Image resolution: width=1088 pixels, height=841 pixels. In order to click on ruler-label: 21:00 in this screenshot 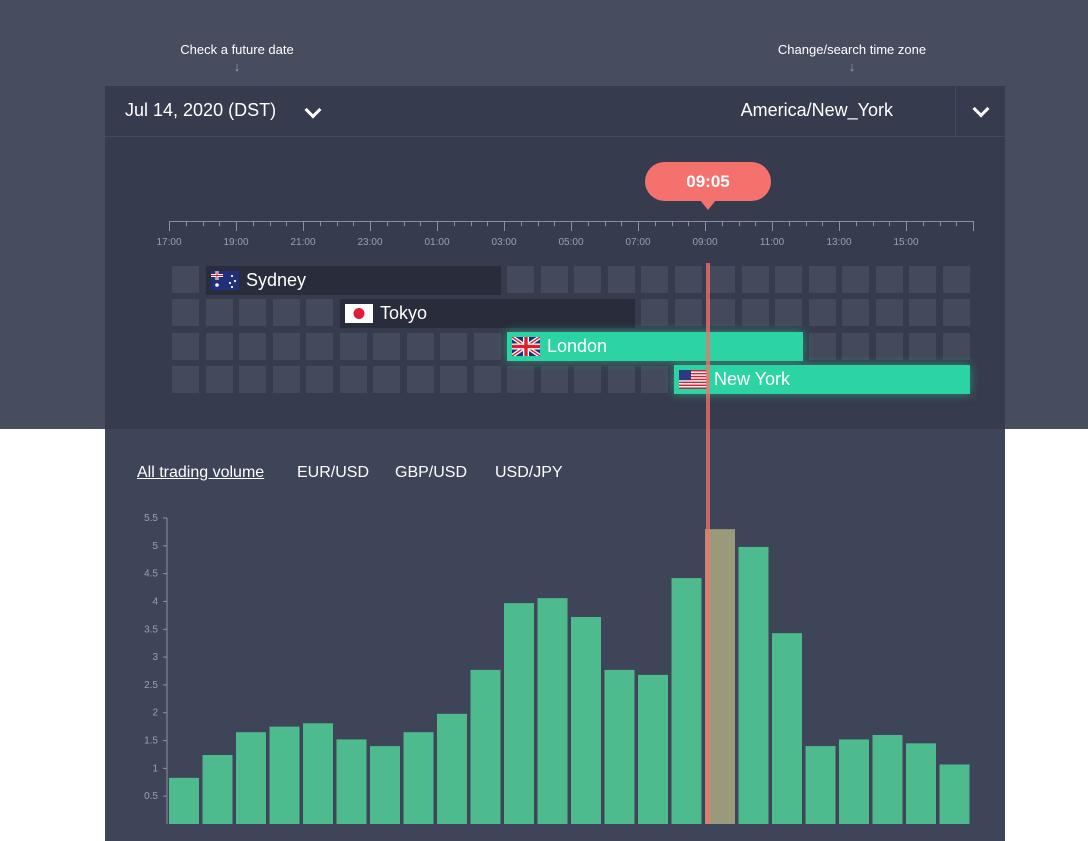, I will do `click(303, 242)`.